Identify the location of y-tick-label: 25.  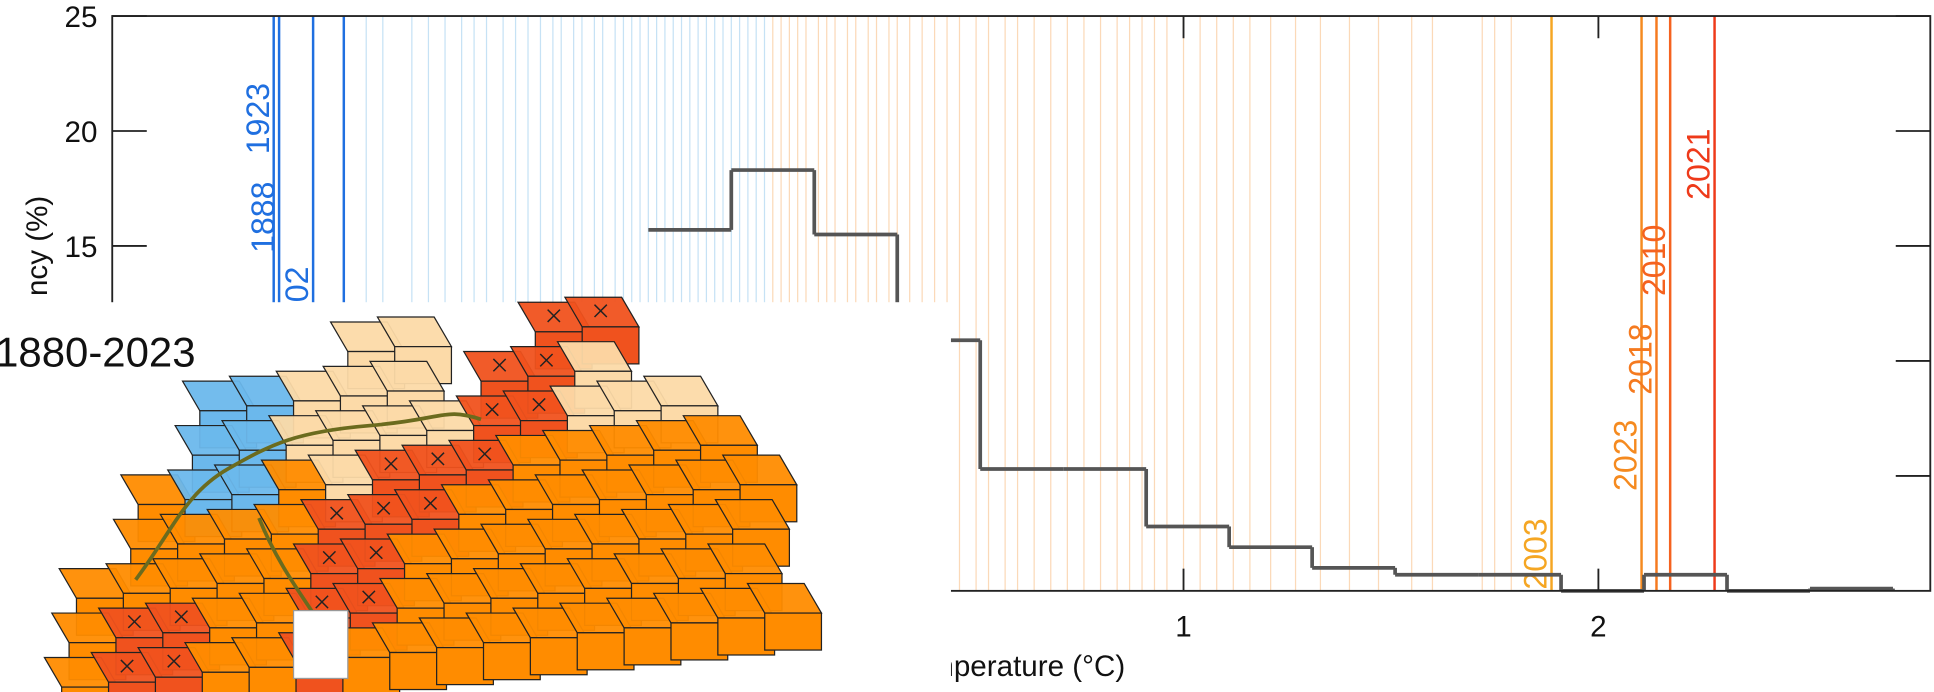
(81, 17).